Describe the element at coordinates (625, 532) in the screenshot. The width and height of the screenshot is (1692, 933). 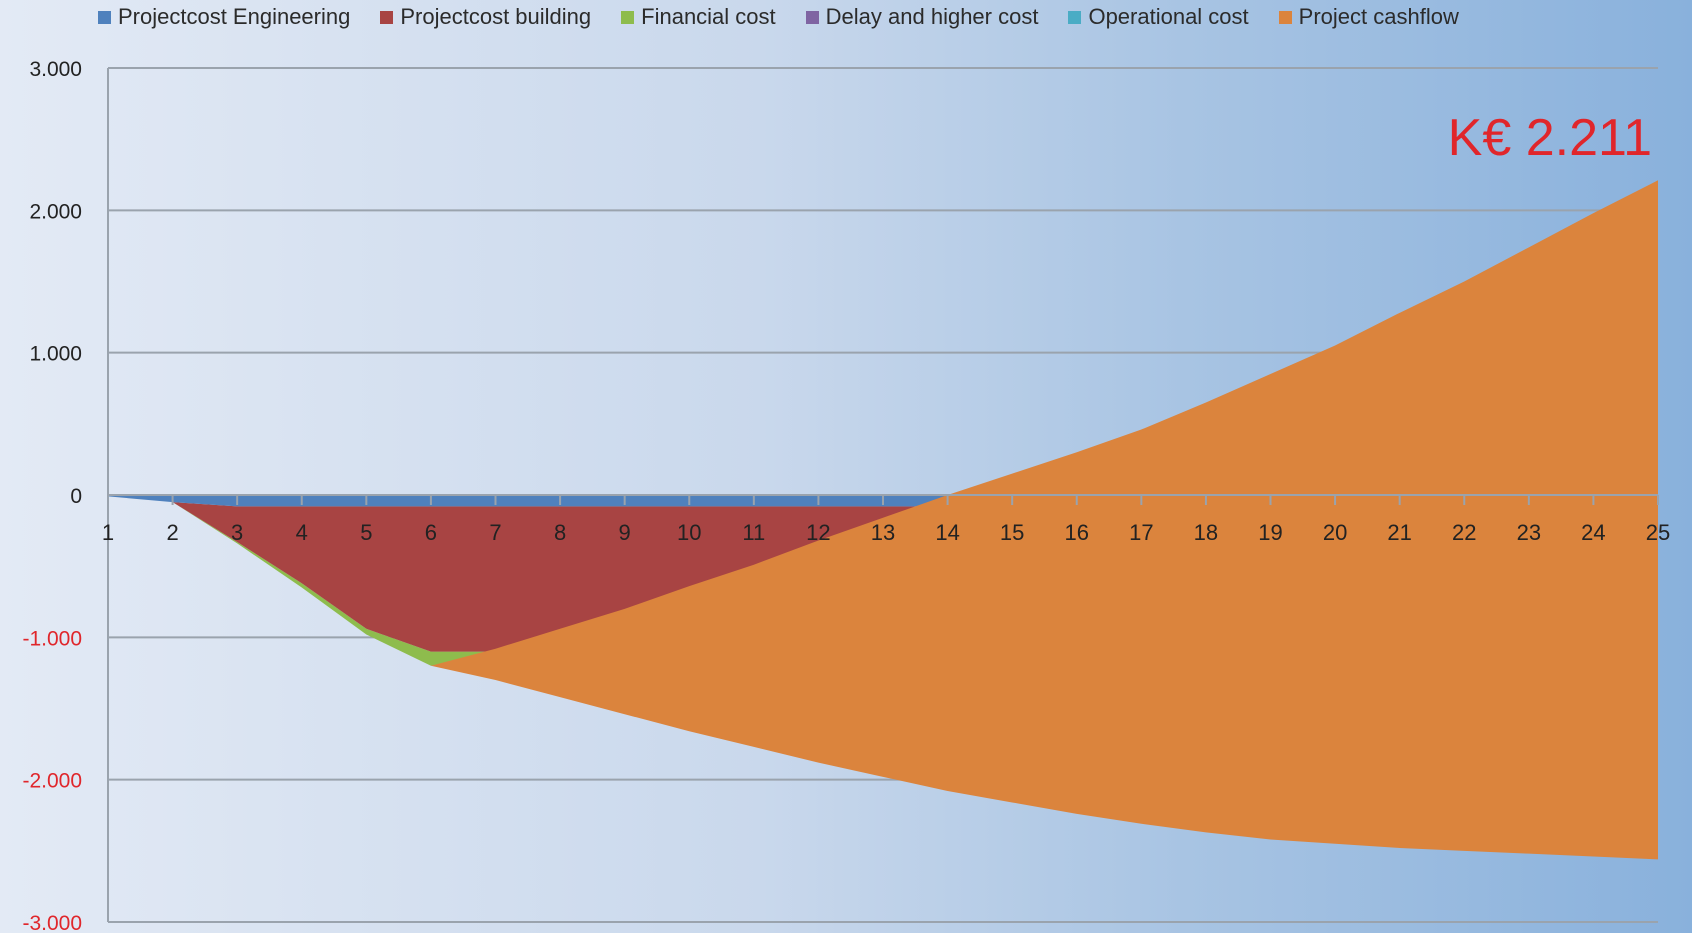
I see `x-tick-label: 9` at that location.